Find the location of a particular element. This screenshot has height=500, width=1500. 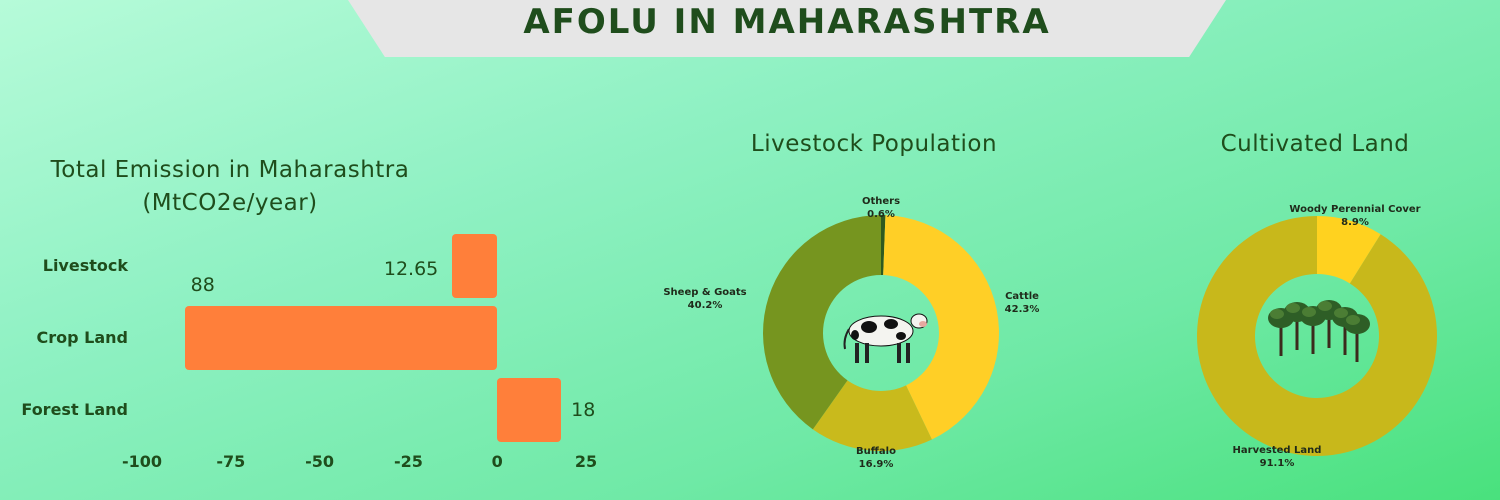

bar-chart-title: Total Emission in Maharashtra is located at coordinates (230, 170).